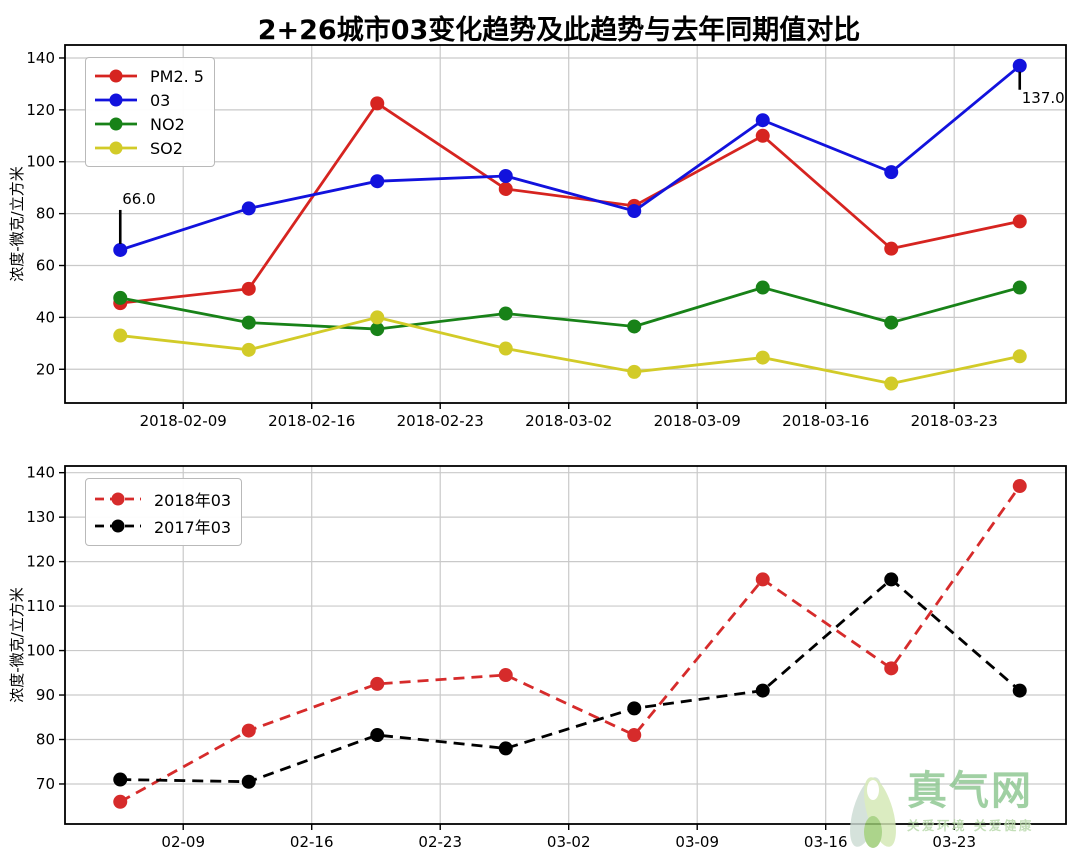 The width and height of the screenshot is (1080, 861). What do you see at coordinates (45, 317) in the screenshot?
I see `y-tick-label: 40` at bounding box center [45, 317].